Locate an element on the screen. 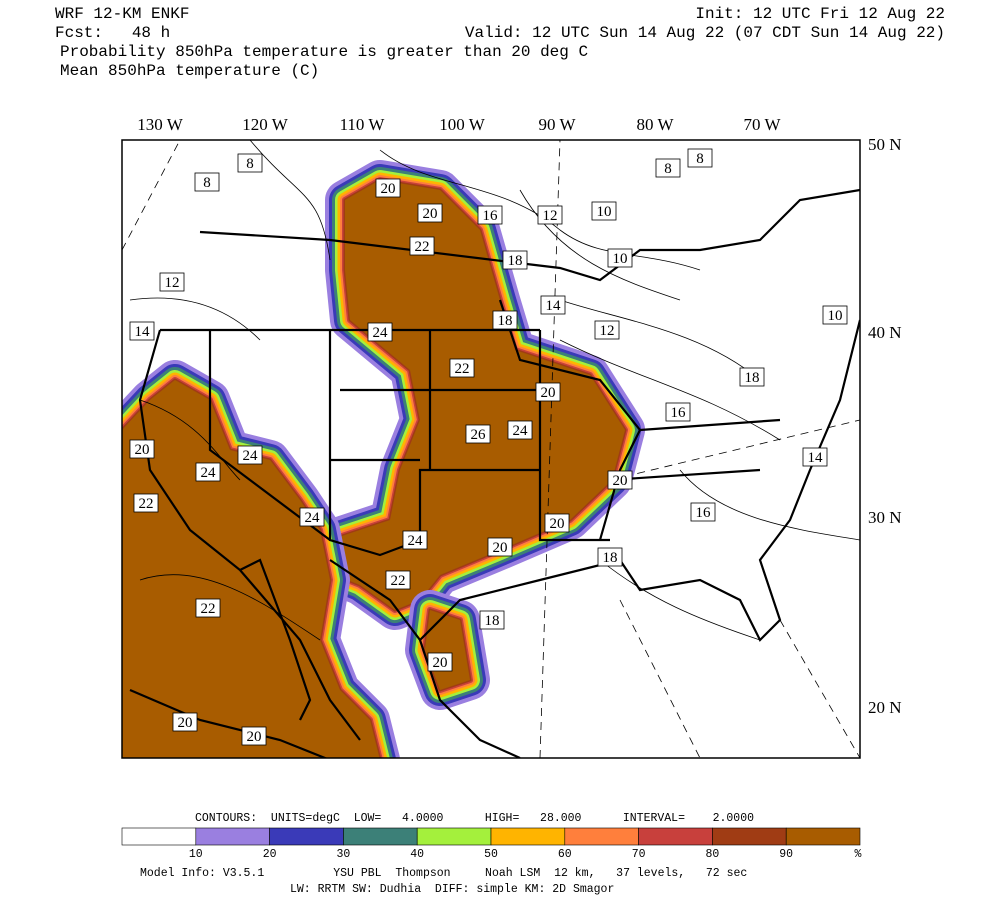 The width and height of the screenshot is (1000, 900). colorbar-label: 90 is located at coordinates (786, 854).